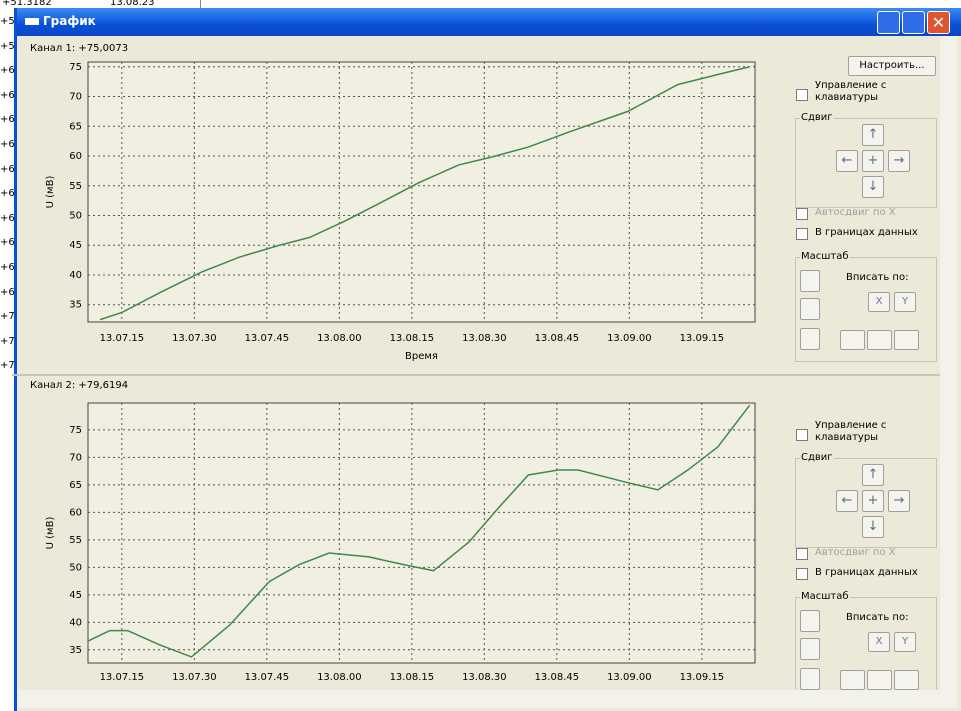 The height and width of the screenshot is (711, 961). I want to click on maximize-button, so click(913, 22).